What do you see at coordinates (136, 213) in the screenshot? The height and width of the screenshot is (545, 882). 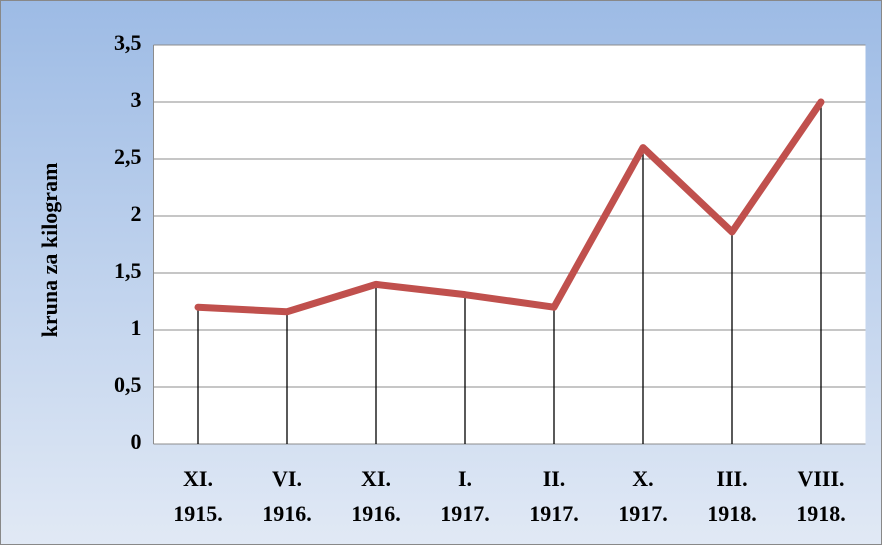 I see `y-tick-label: 2` at bounding box center [136, 213].